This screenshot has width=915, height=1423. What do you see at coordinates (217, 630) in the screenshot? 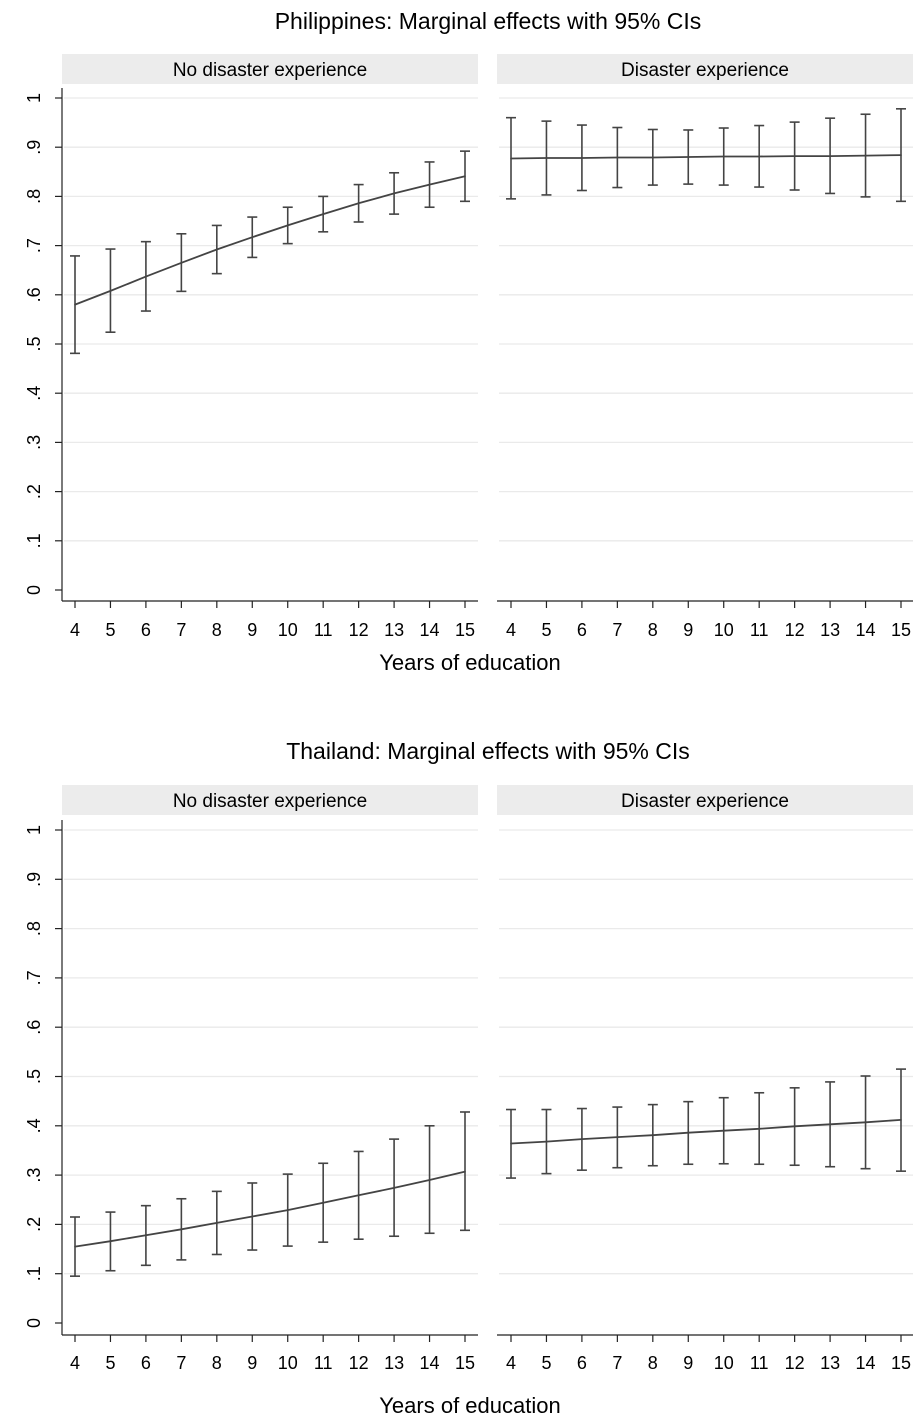
I see `fig1-panel1-x-tick-label: 8` at bounding box center [217, 630].